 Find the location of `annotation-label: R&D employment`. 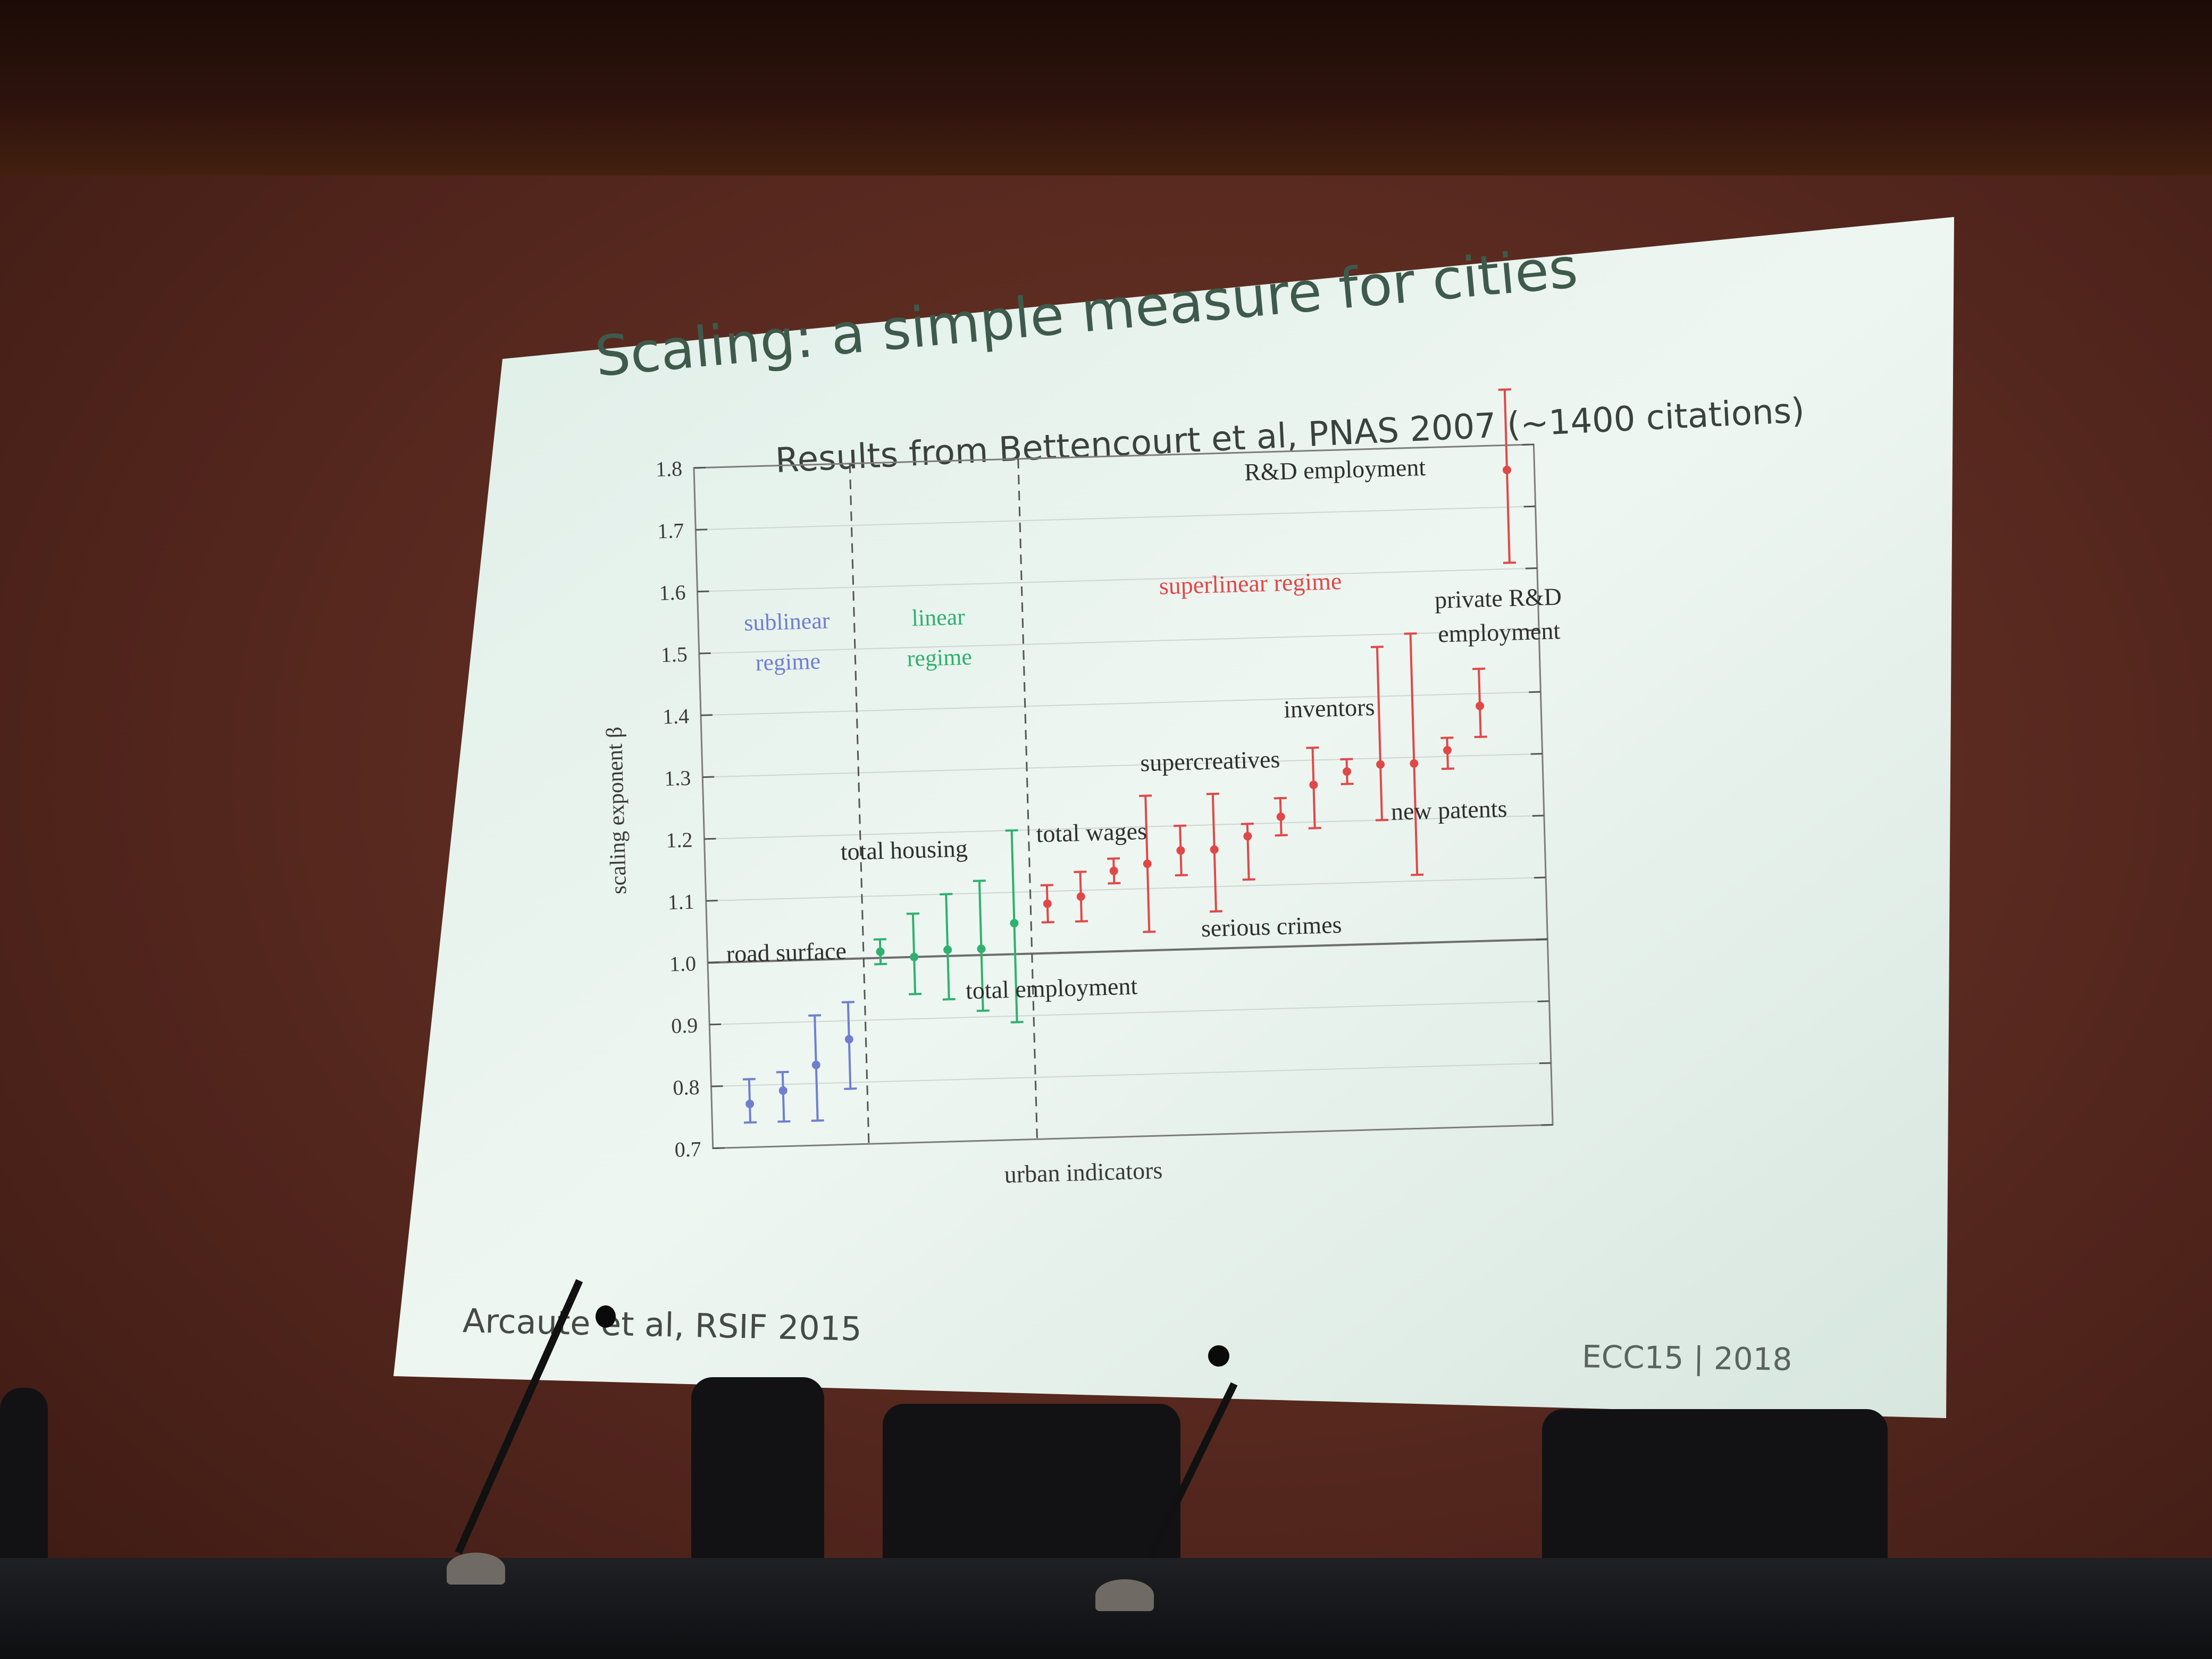

annotation-label: R&D employment is located at coordinates (1335, 470).